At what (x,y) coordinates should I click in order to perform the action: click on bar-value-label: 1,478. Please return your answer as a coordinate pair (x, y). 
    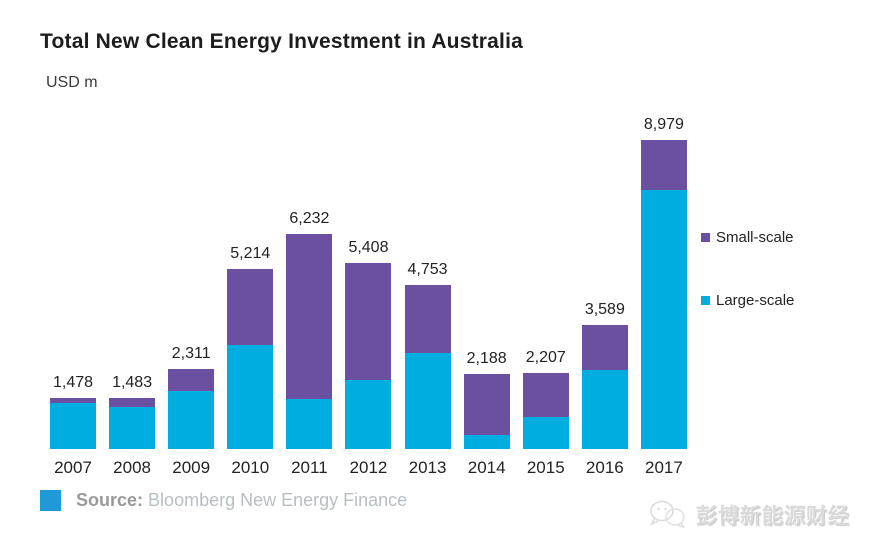
    Looking at the image, I should click on (73, 383).